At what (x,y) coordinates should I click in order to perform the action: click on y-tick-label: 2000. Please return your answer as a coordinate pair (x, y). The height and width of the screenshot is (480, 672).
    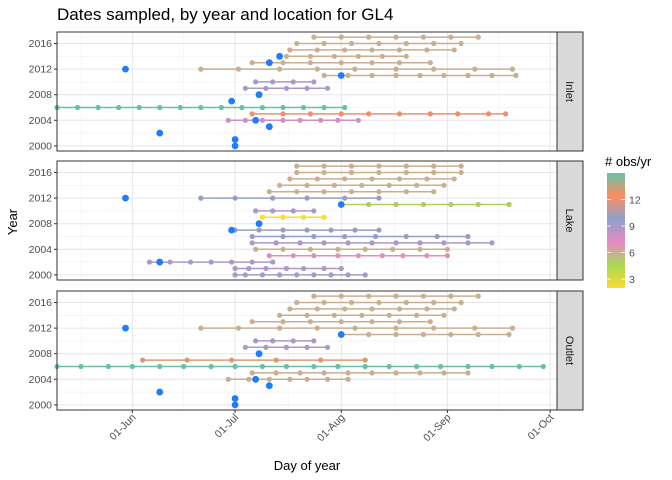
    Looking at the image, I should click on (41, 405).